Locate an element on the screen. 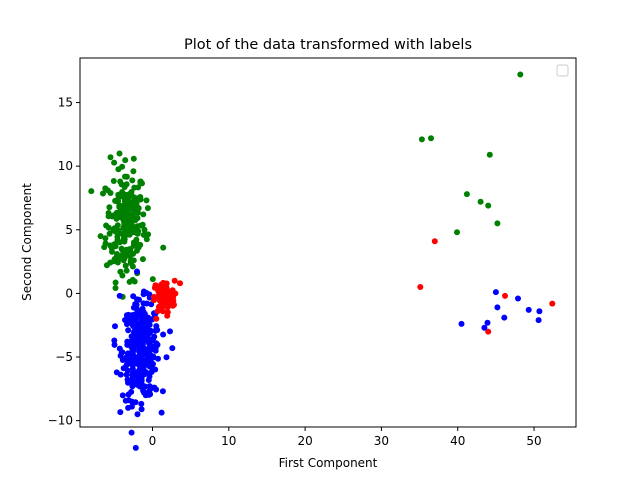 The image size is (640, 480). y-axis-ticks: −10 −5 0 5 10 15 is located at coordinates (64, 262).